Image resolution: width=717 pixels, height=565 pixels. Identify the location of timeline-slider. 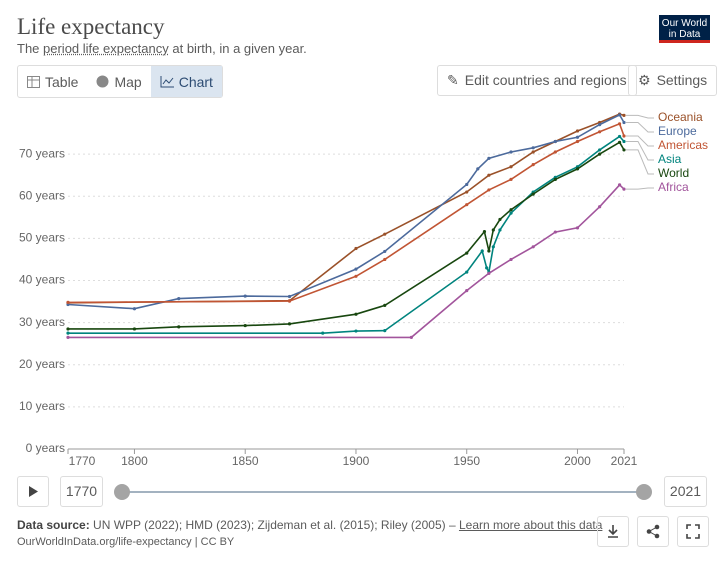
(384, 492).